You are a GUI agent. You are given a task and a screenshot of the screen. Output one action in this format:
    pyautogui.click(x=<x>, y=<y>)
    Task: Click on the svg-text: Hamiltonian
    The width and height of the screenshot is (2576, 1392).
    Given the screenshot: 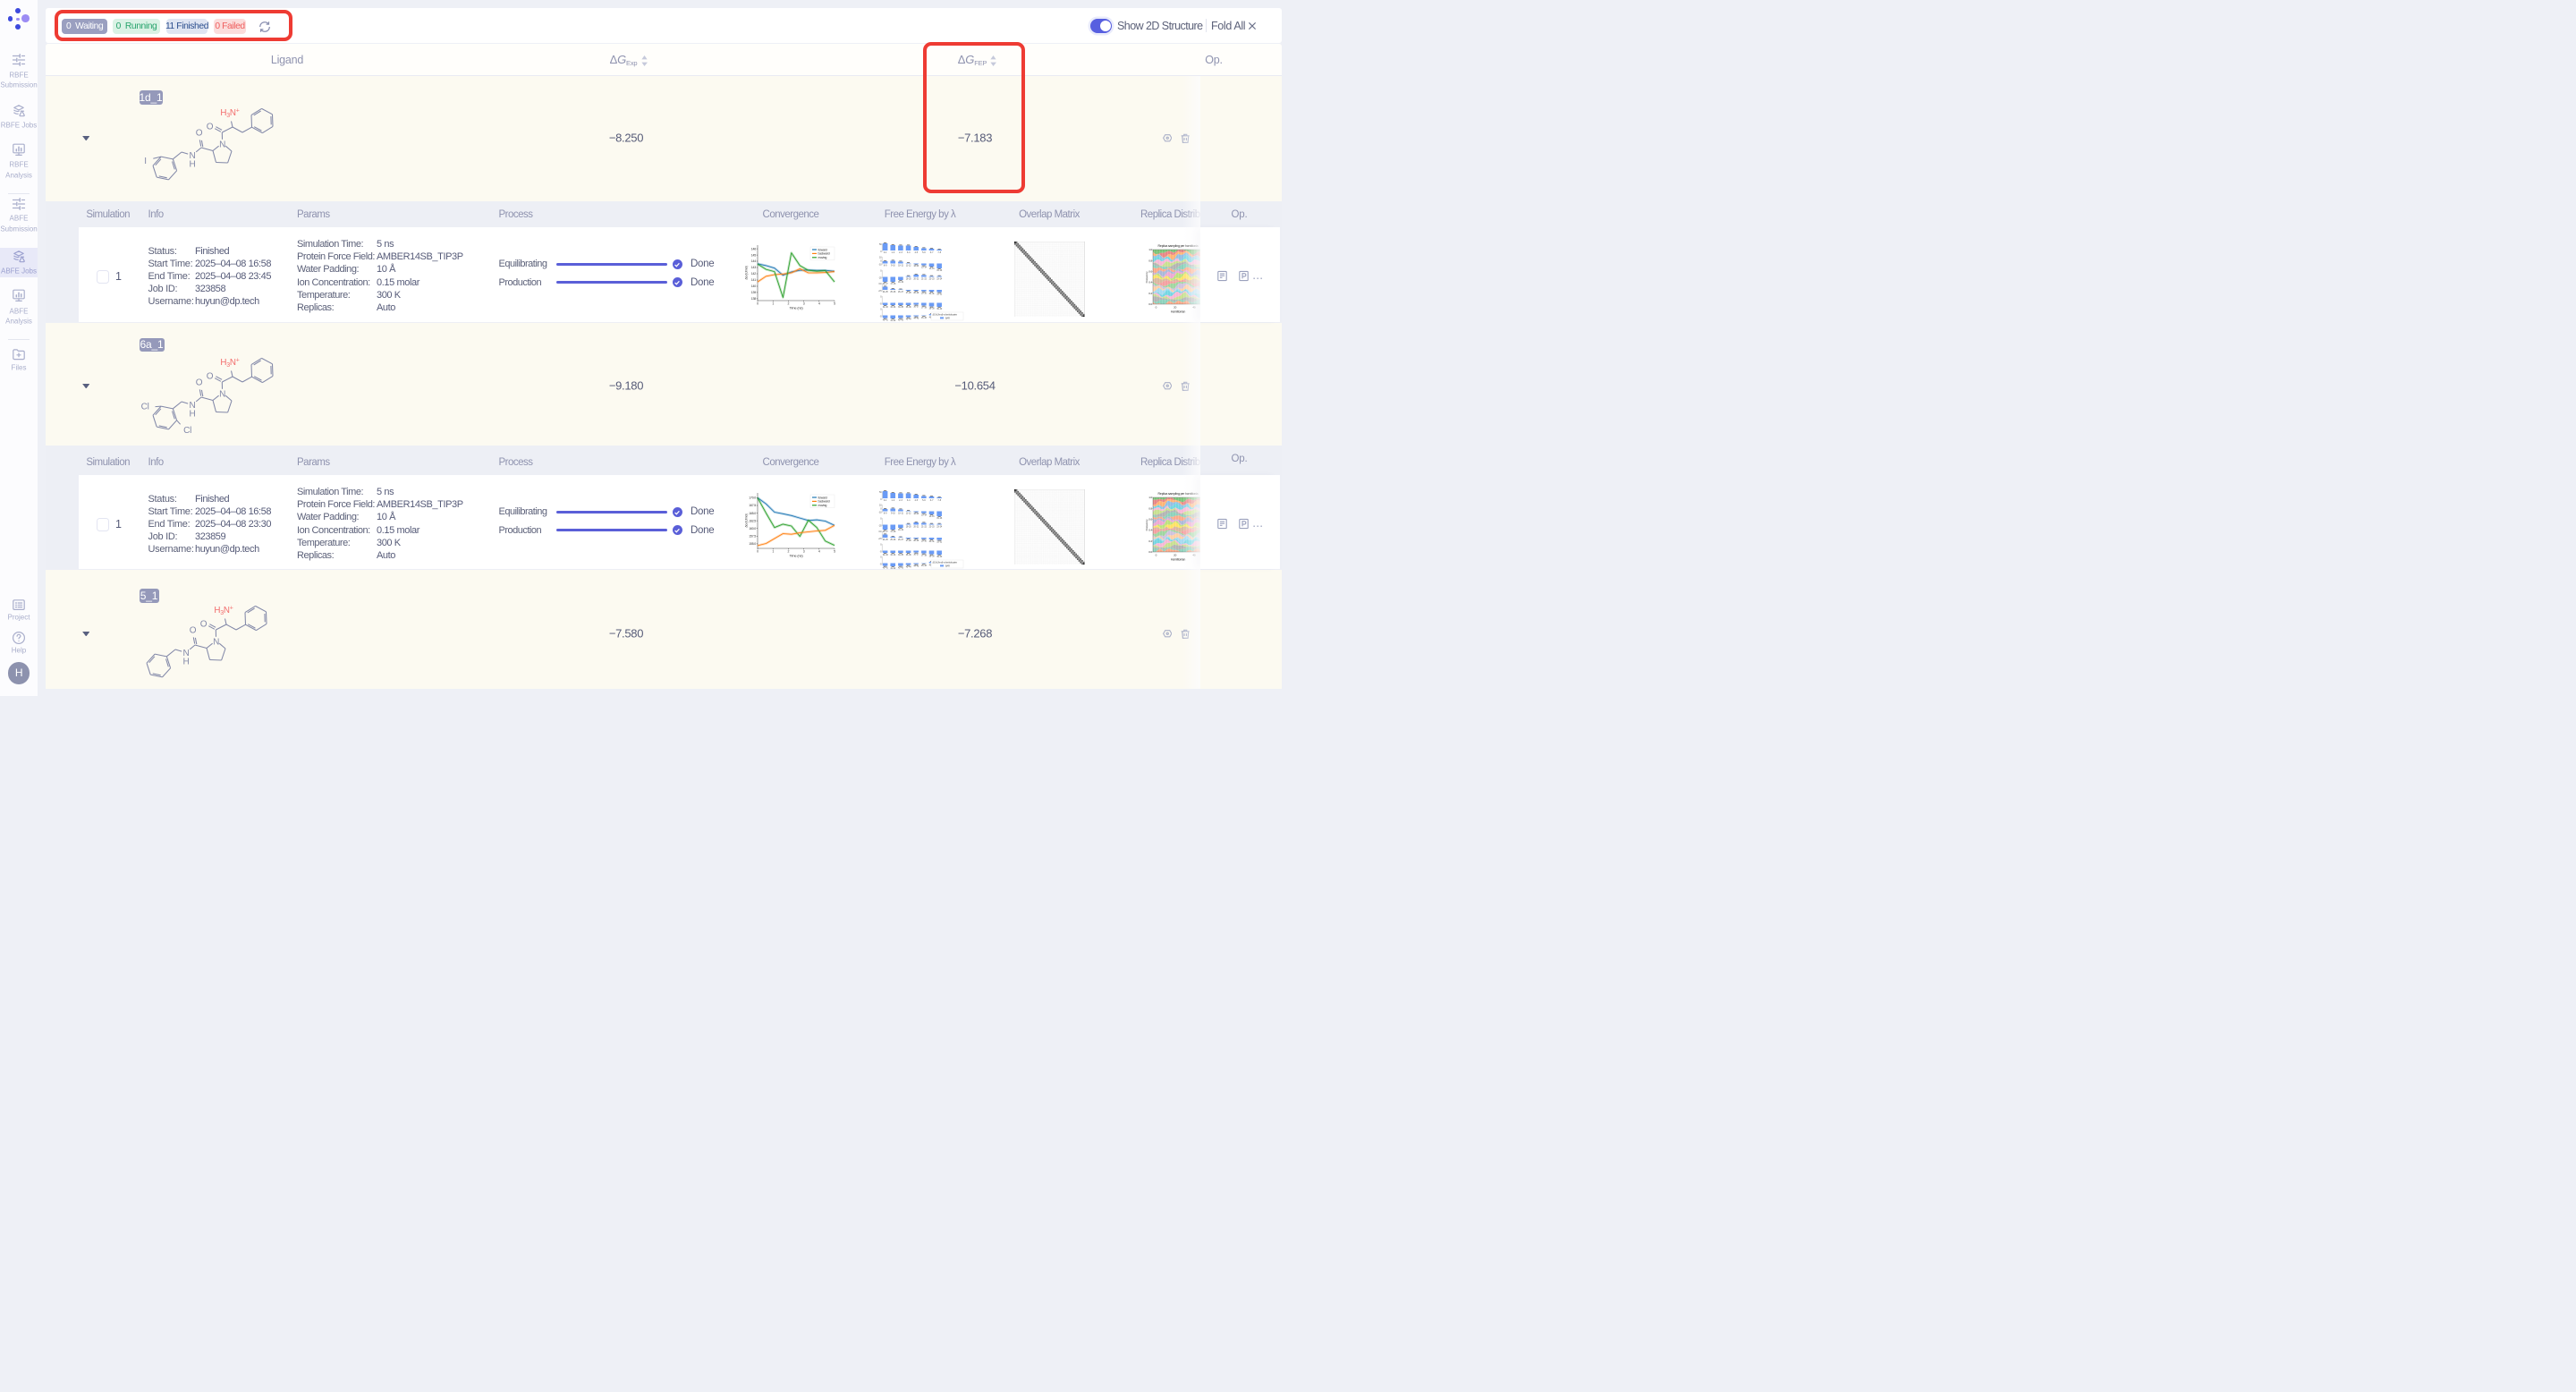 What is the action you would take?
    pyautogui.click(x=1177, y=560)
    